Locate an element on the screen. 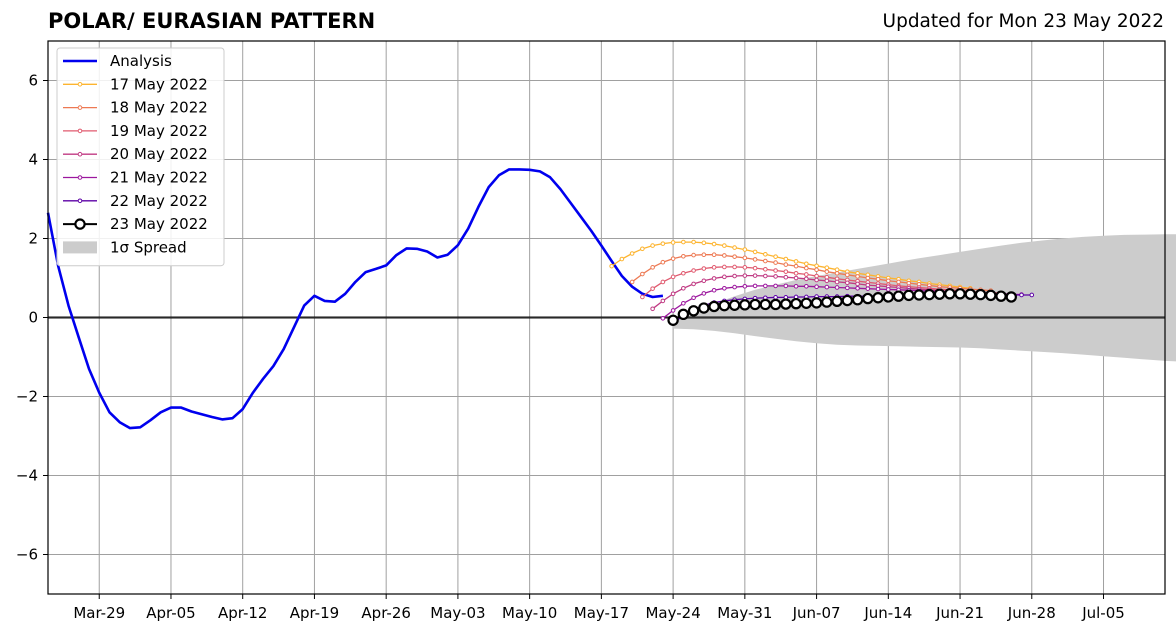  x-tick-label: May-03 is located at coordinates (457, 613).